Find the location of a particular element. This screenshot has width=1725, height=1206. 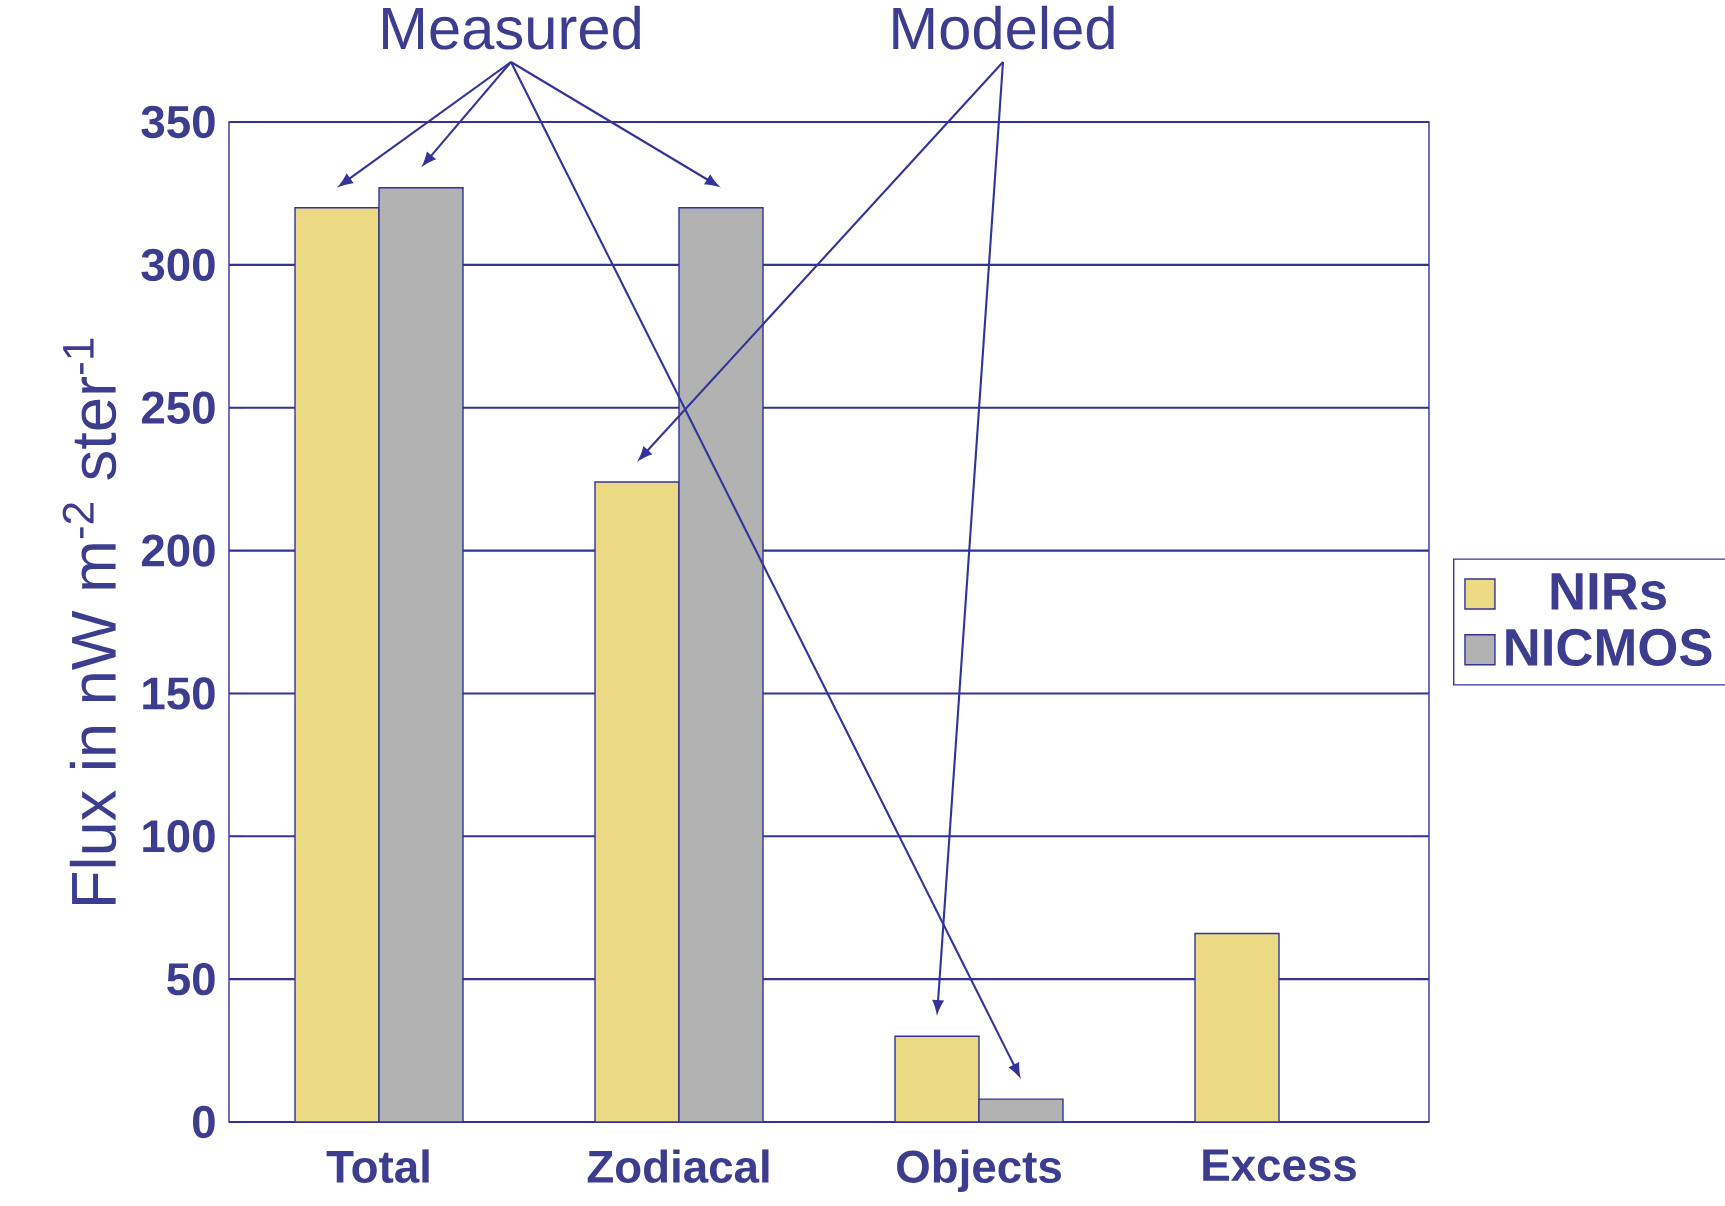

x-tick-label: Zodiacal is located at coordinates (678, 1166).